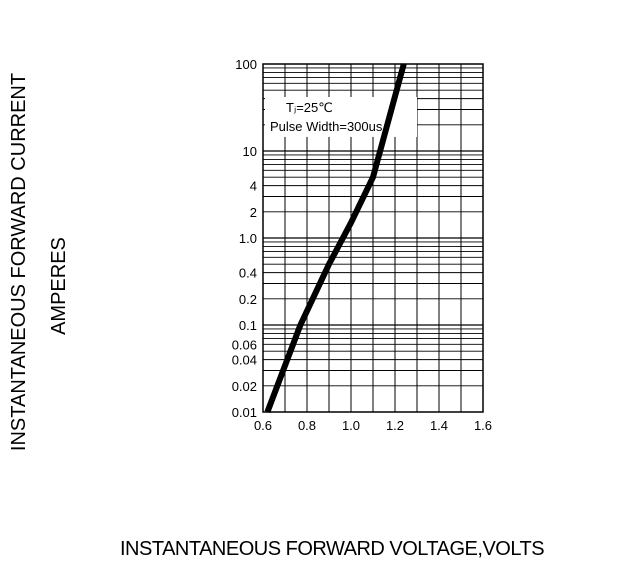 The width and height of the screenshot is (635, 568). Describe the element at coordinates (246, 64) in the screenshot. I see `y-tick-label: 100` at that location.